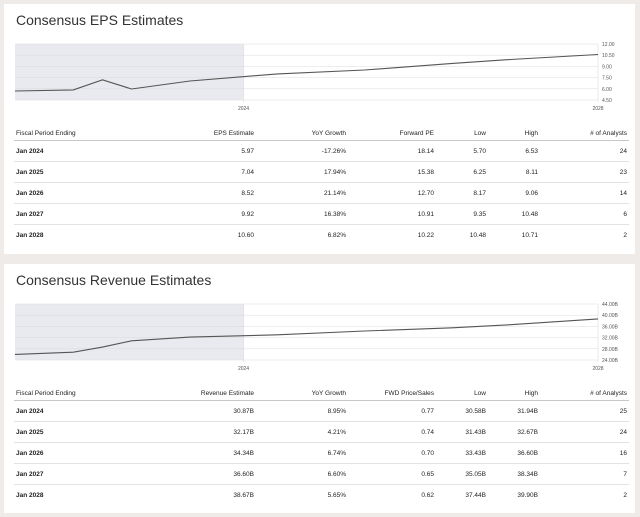 The height and width of the screenshot is (517, 640). Describe the element at coordinates (607, 79) in the screenshot. I see `eps-y-tick-label: 7.50` at that location.